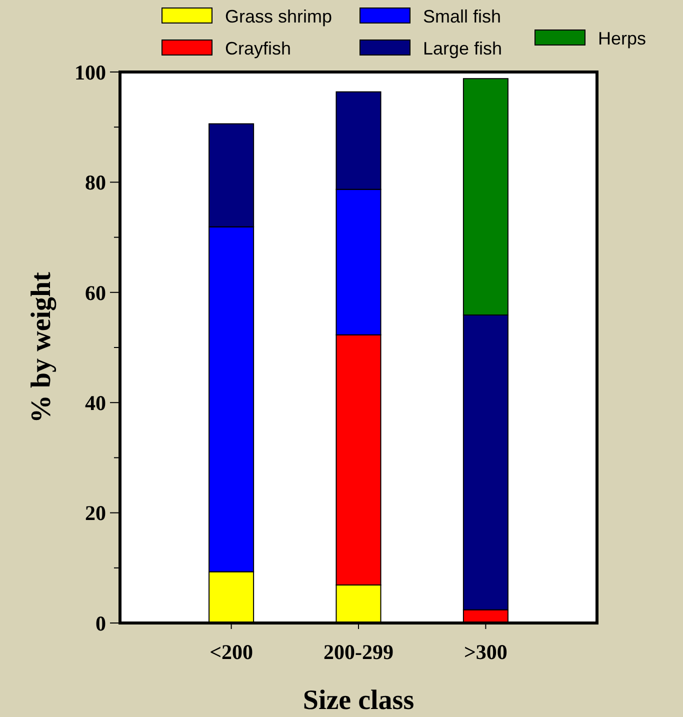 The width and height of the screenshot is (683, 717). I want to click on x-axis-title: Size class, so click(358, 700).